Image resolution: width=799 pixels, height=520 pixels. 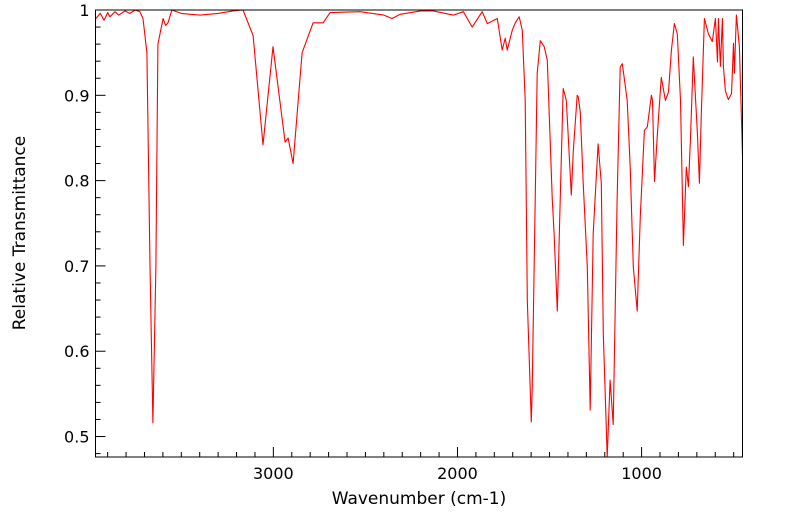 What do you see at coordinates (76, 181) in the screenshot?
I see `y-tick-label: 0.8` at bounding box center [76, 181].